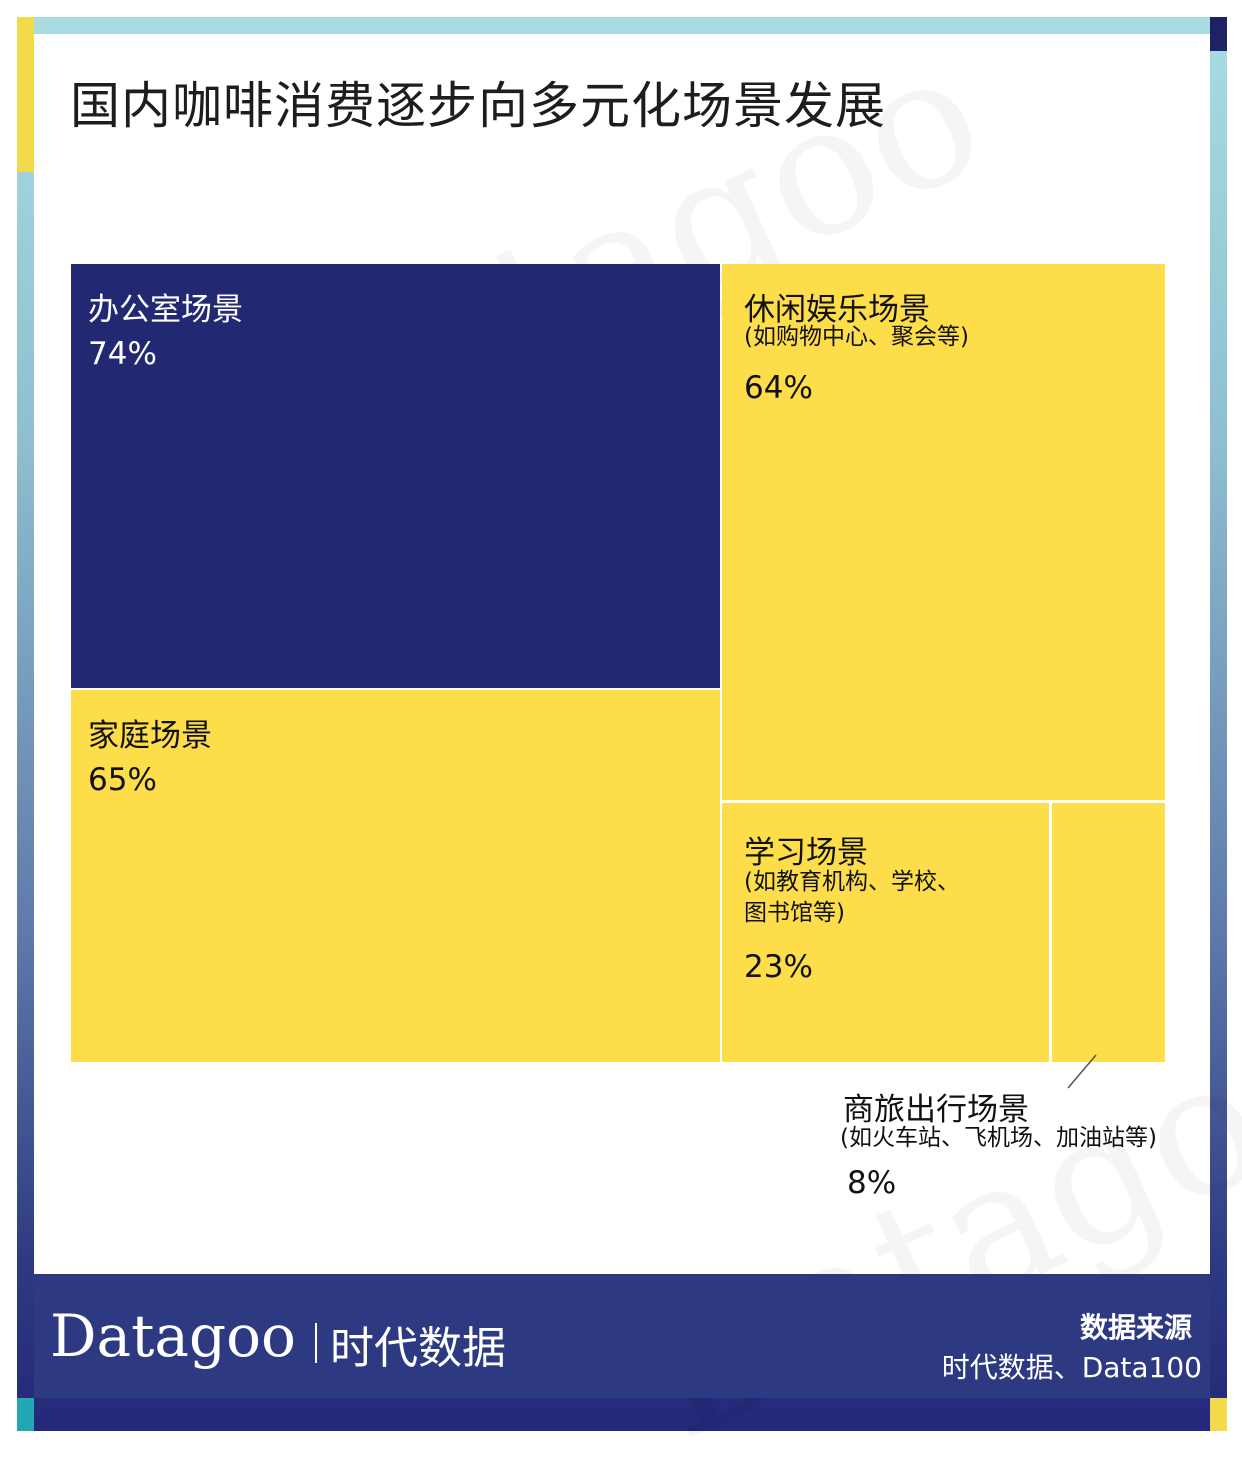 This screenshot has width=1242, height=1481. Describe the element at coordinates (1218, 34) in the screenshot. I see `frame-accent-dark` at that location.